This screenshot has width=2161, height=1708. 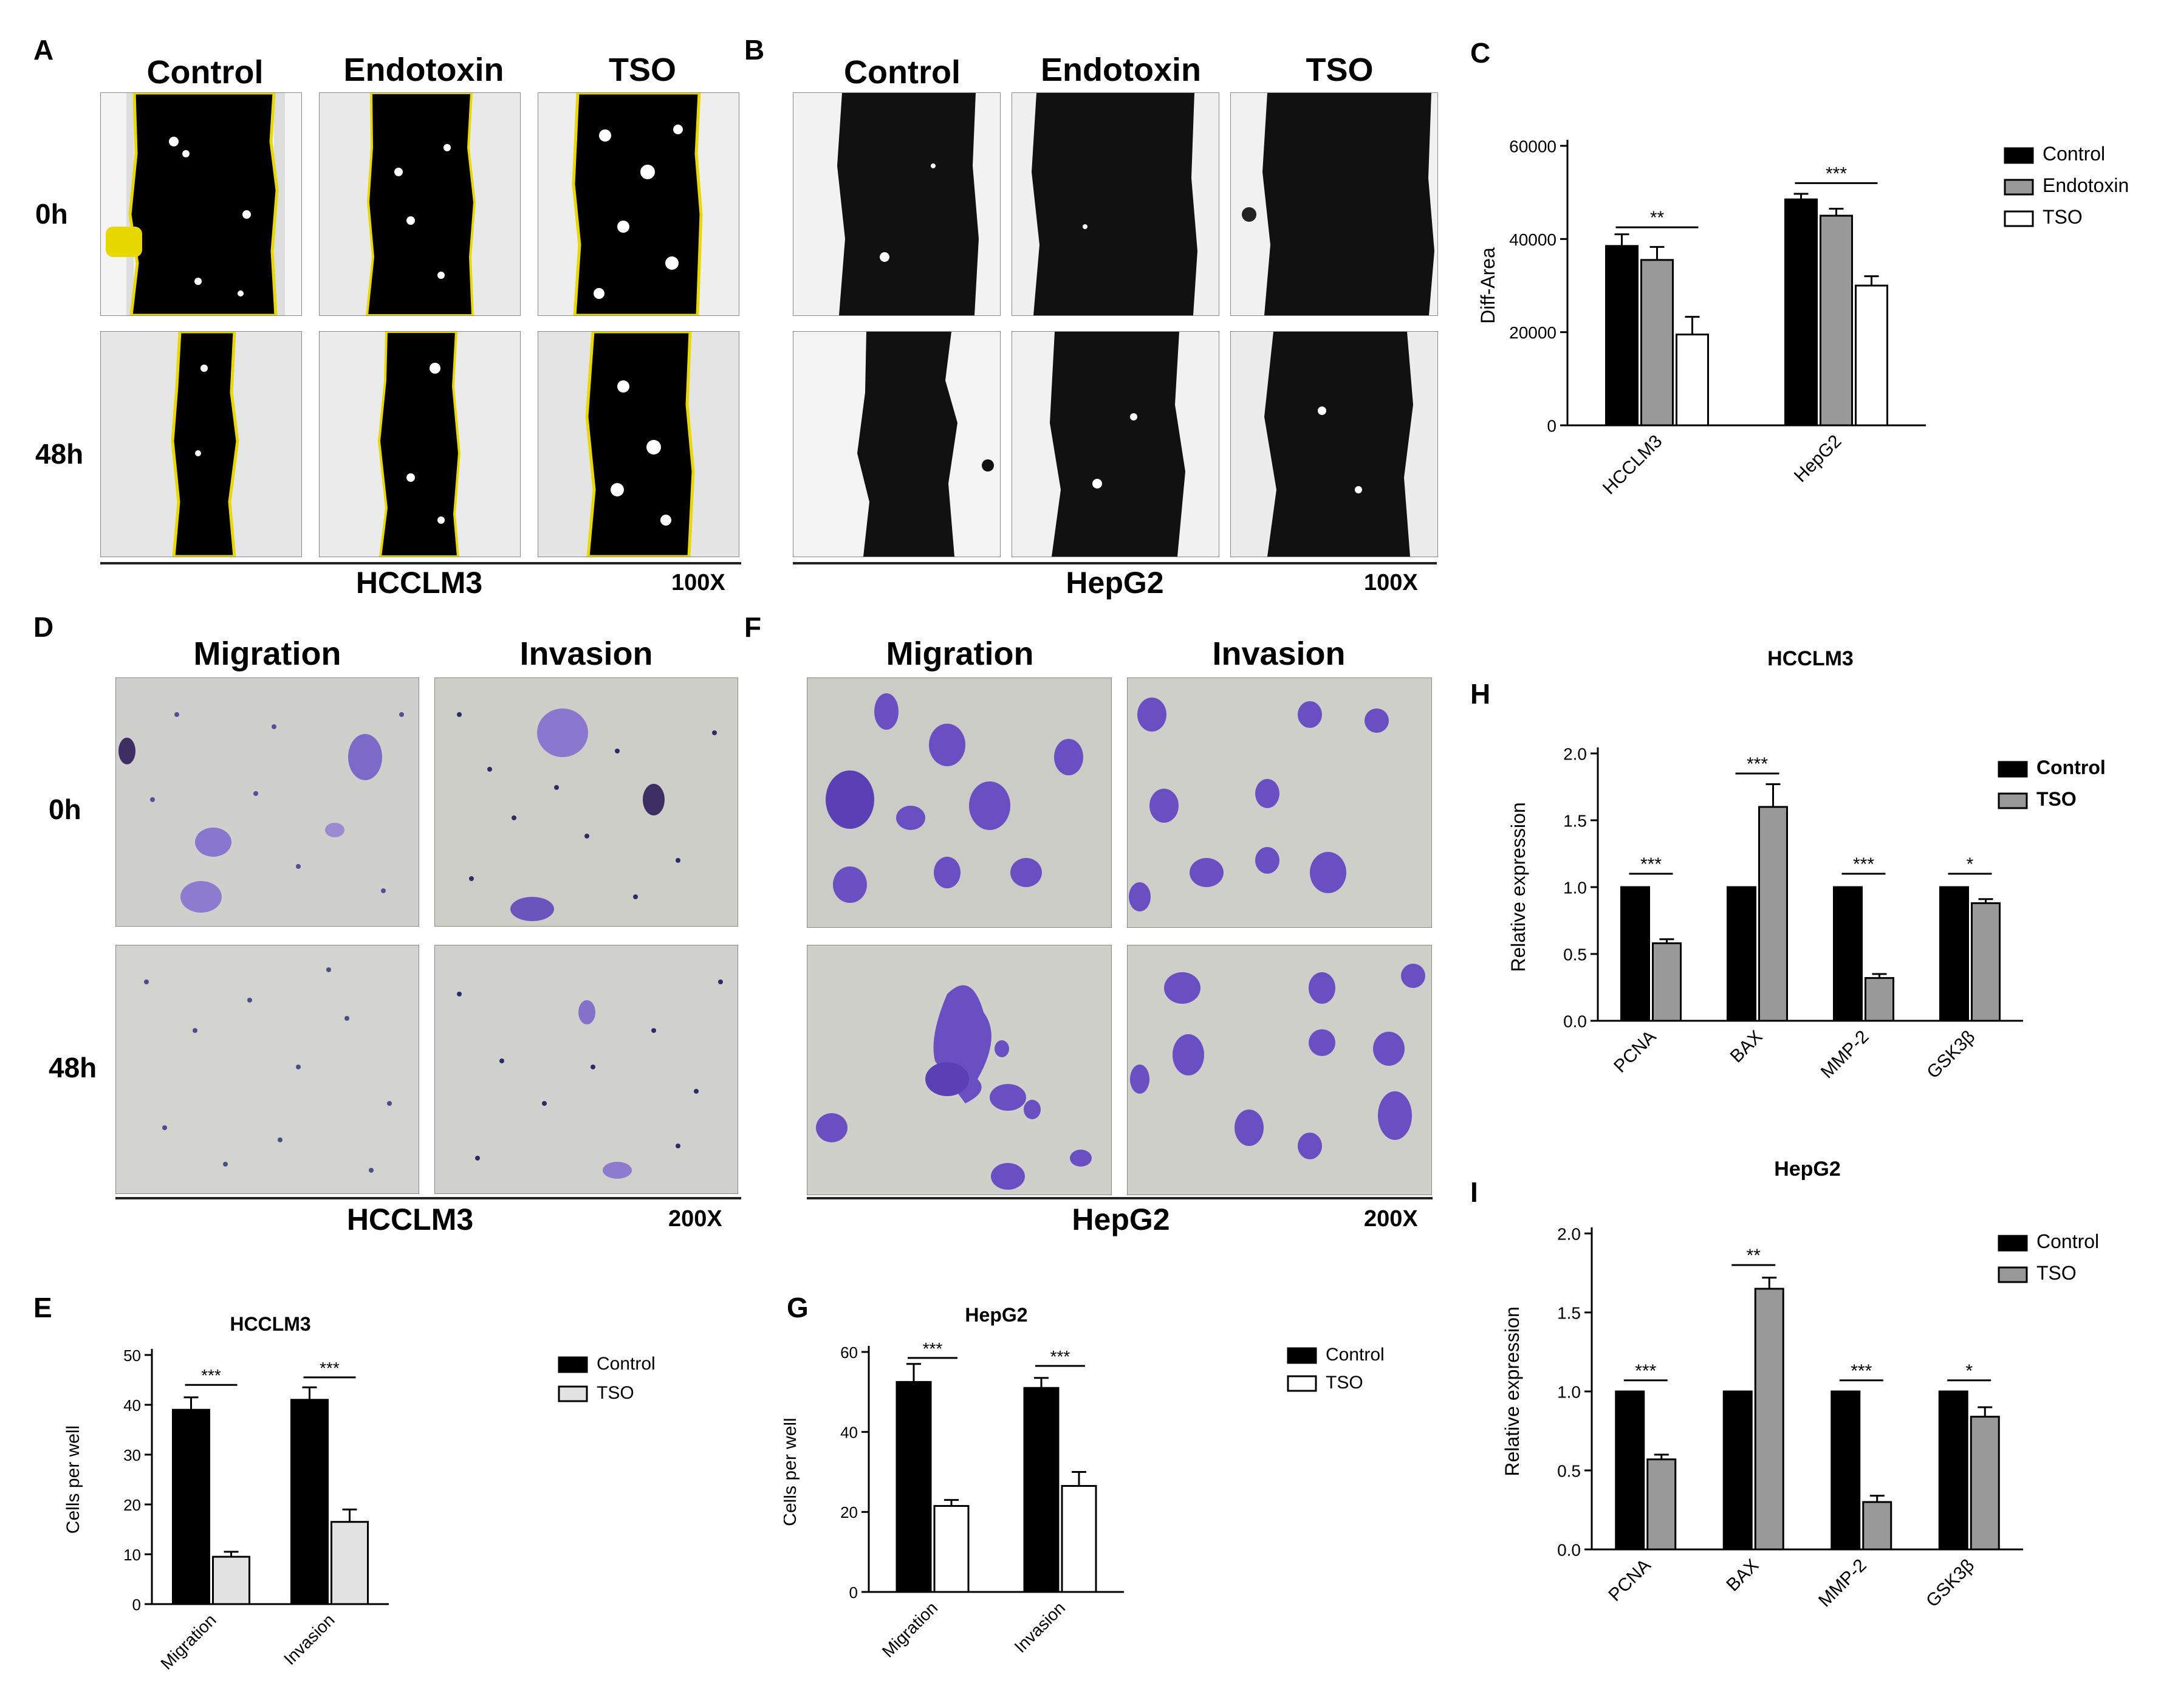 What do you see at coordinates (1040, 1627) in the screenshot?
I see `x-tick-label: Invasion` at bounding box center [1040, 1627].